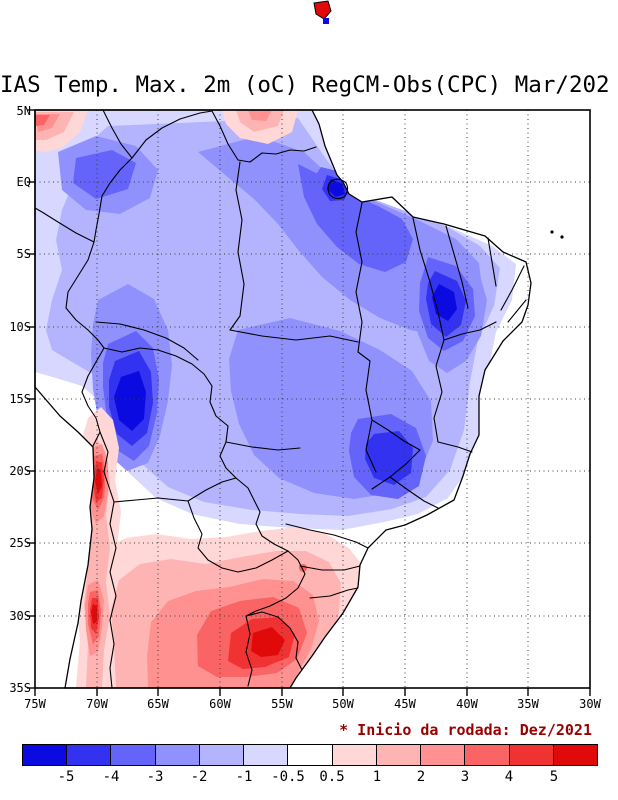  Describe the element at coordinates (107, 467) in the screenshot. I see `border-chi-bol` at that location.